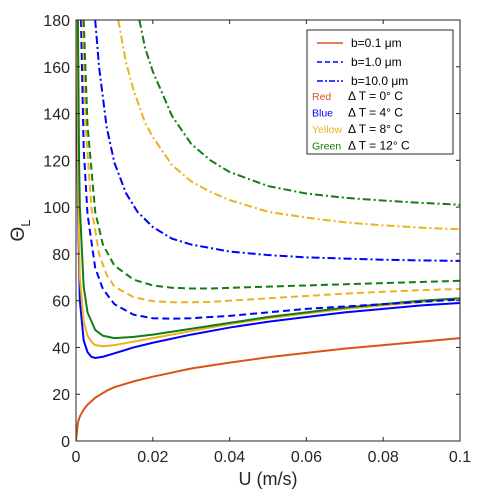  What do you see at coordinates (379, 81) in the screenshot?
I see `legend-linestyle-label: b=10.0 μm` at bounding box center [379, 81].